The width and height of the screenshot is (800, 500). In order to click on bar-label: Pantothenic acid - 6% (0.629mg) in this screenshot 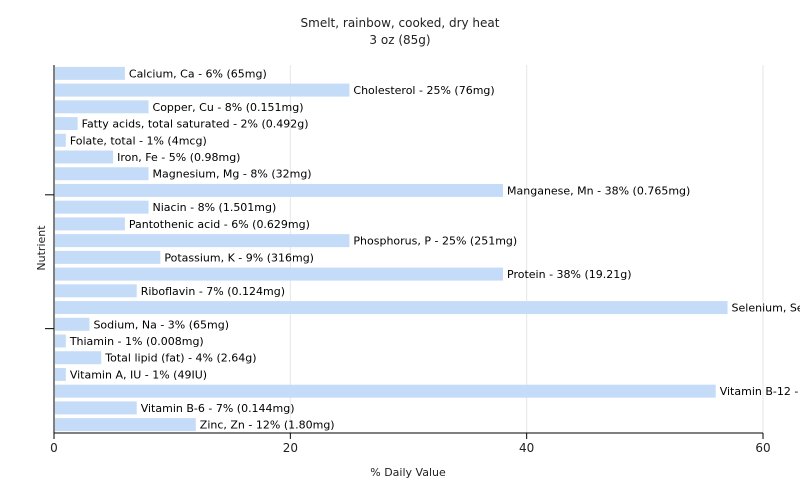, I will do `click(219, 224)`.